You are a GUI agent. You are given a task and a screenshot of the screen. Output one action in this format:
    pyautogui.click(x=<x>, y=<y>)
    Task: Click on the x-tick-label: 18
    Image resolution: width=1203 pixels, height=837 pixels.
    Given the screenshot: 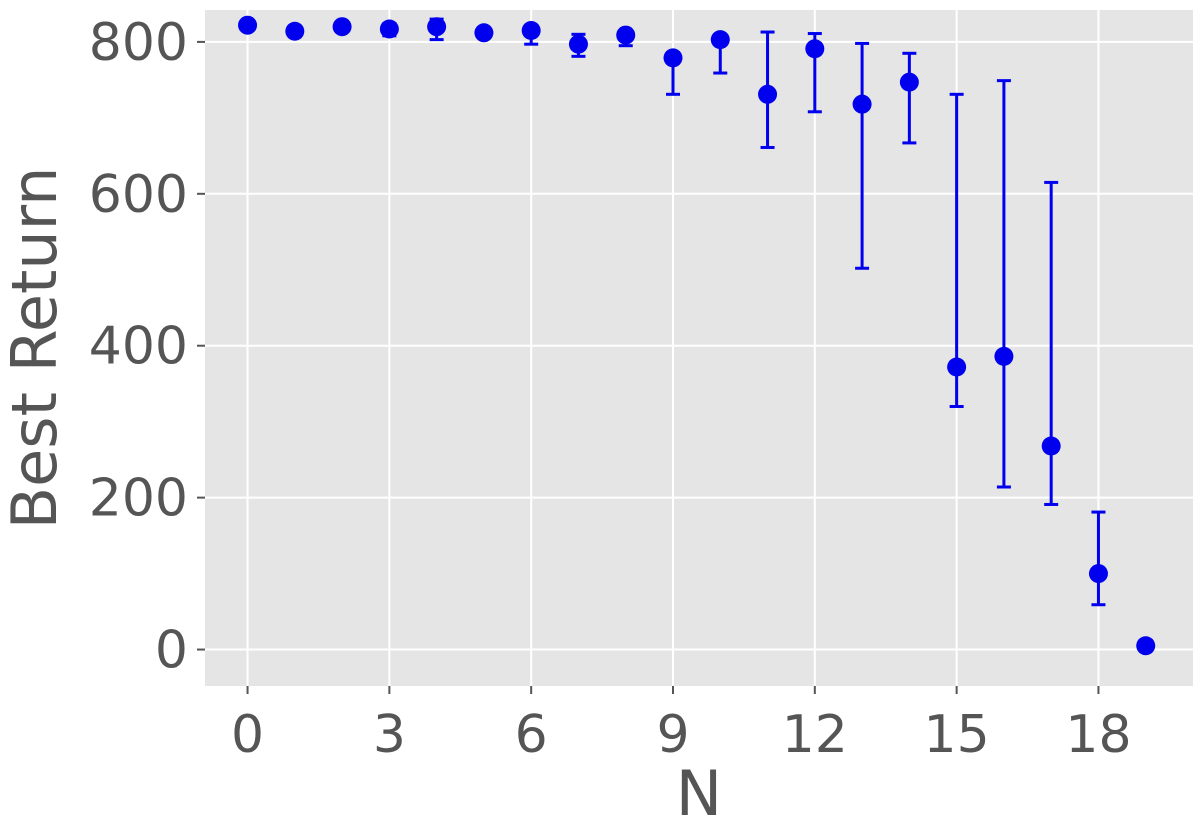 What is the action you would take?
    pyautogui.click(x=1098, y=735)
    